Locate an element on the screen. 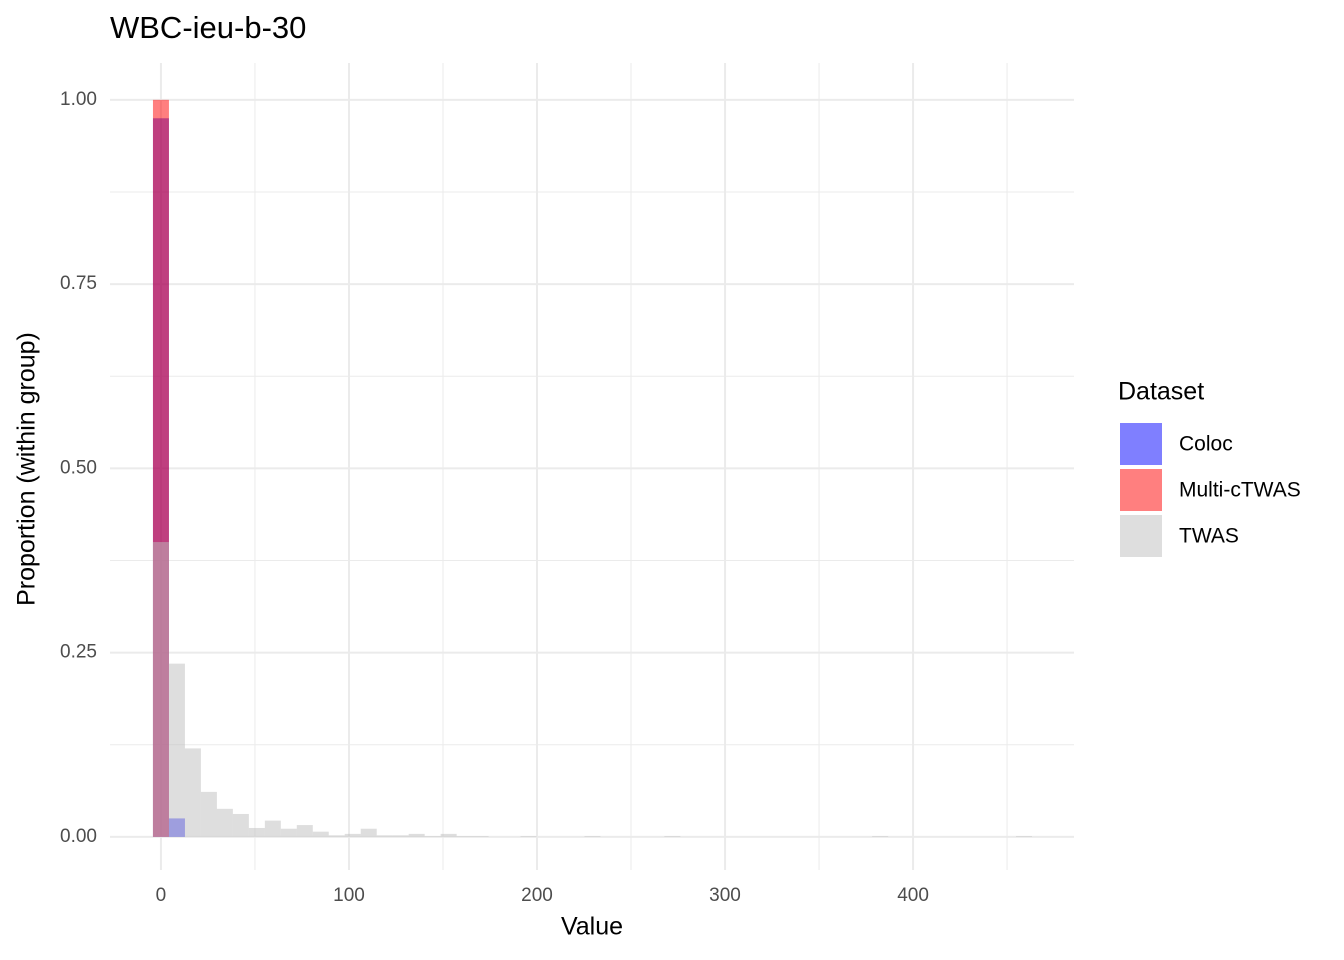  x-tick-label: 400 is located at coordinates (913, 895).